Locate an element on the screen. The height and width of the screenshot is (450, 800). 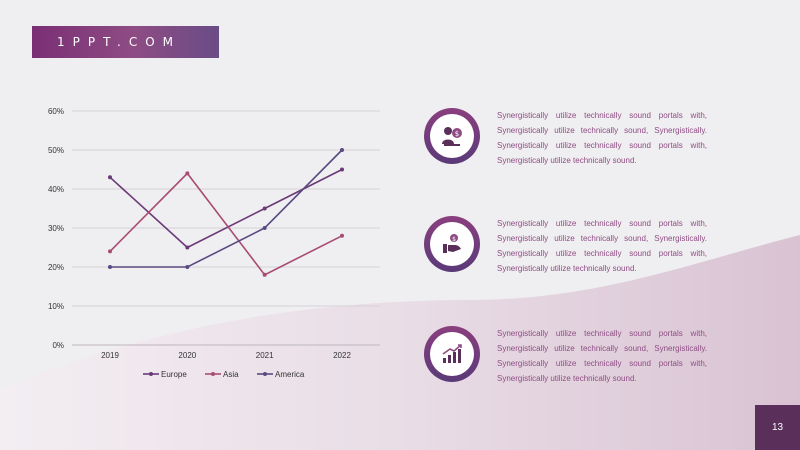
y-tick-label: 30% is located at coordinates (56, 228).